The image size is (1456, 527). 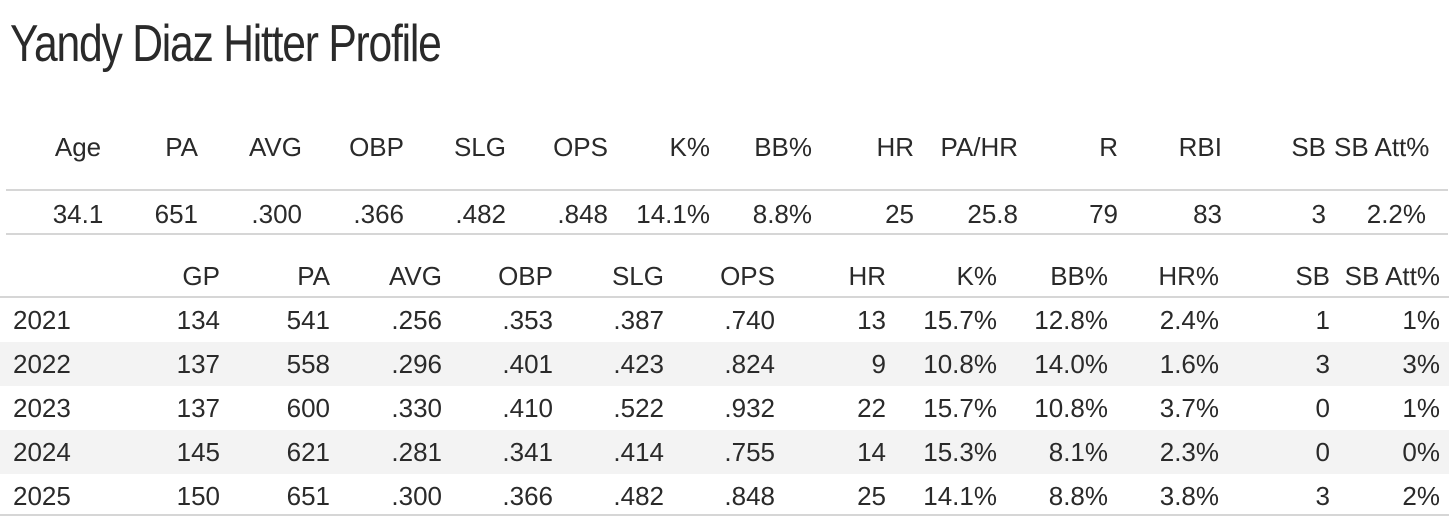 I want to click on summary-value-cell: 25.8, so click(x=992, y=214).